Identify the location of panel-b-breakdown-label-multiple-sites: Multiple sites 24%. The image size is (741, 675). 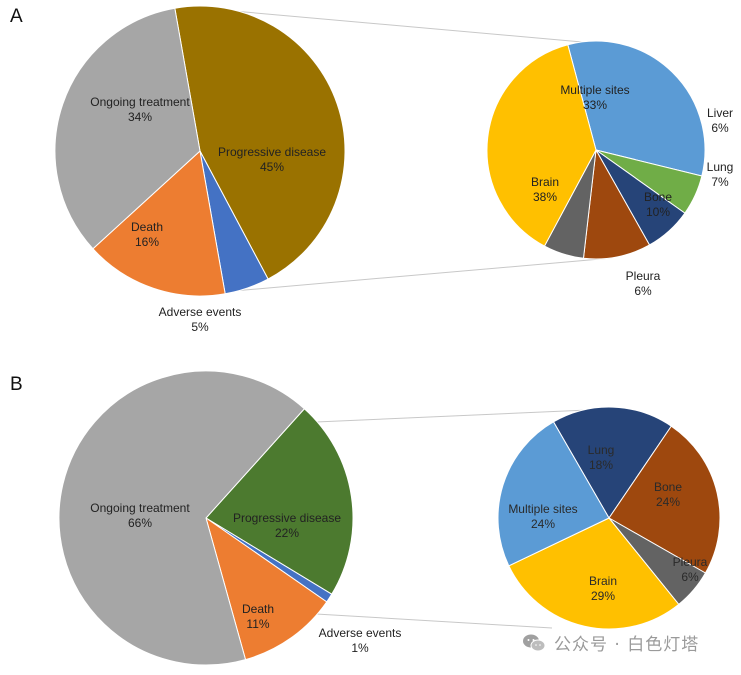
(542, 516).